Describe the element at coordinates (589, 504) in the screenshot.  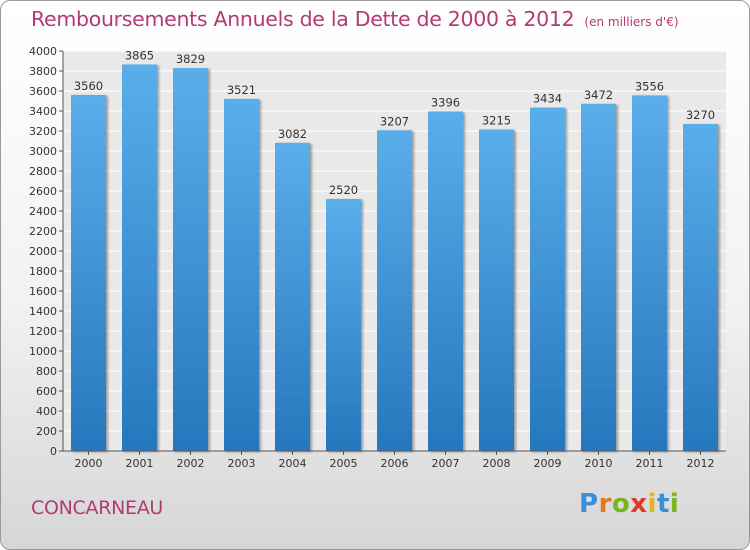
I see `logo-letter: P` at that location.